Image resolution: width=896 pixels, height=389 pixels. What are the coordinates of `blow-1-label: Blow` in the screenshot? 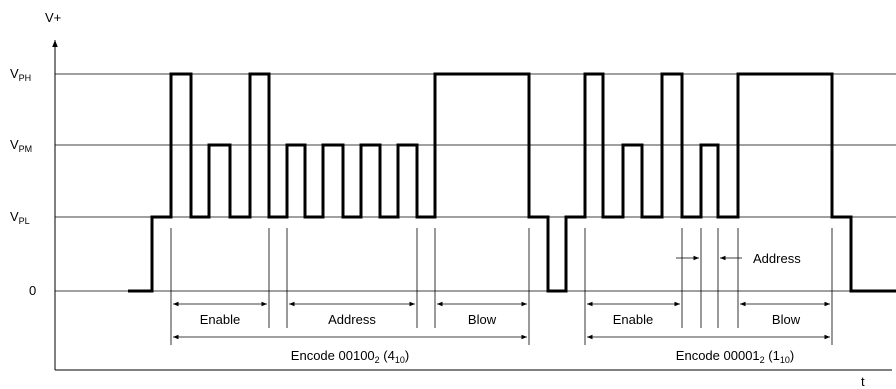 It's located at (482, 319).